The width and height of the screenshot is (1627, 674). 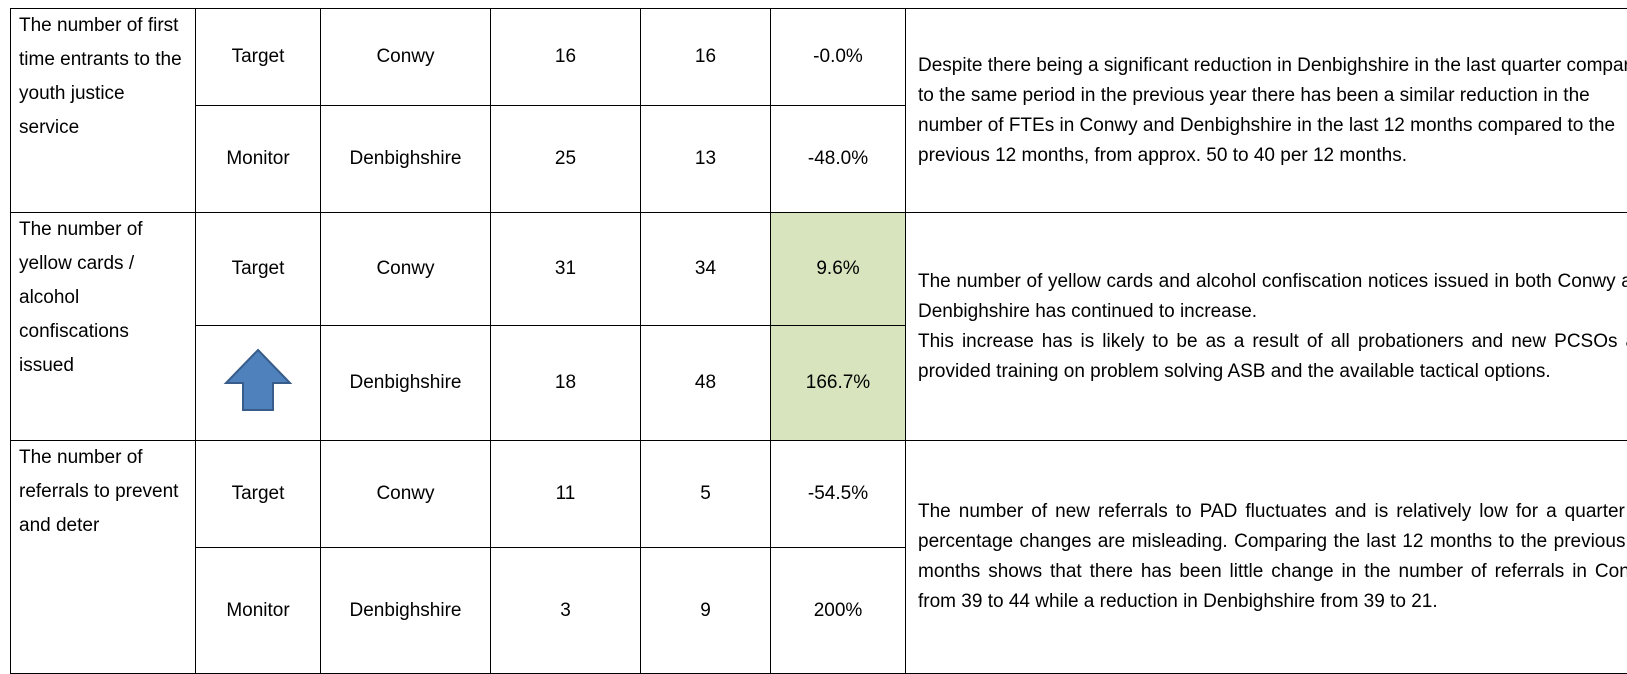 I want to click on previous-cell: 18, so click(x=566, y=383).